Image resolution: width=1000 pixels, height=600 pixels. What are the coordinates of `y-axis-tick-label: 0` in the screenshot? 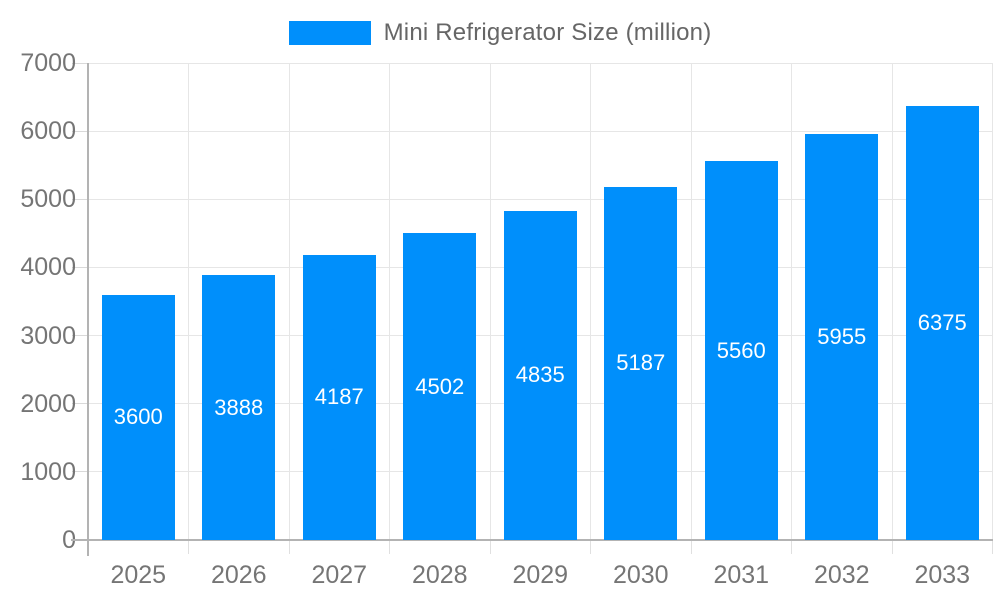 It's located at (69, 540).